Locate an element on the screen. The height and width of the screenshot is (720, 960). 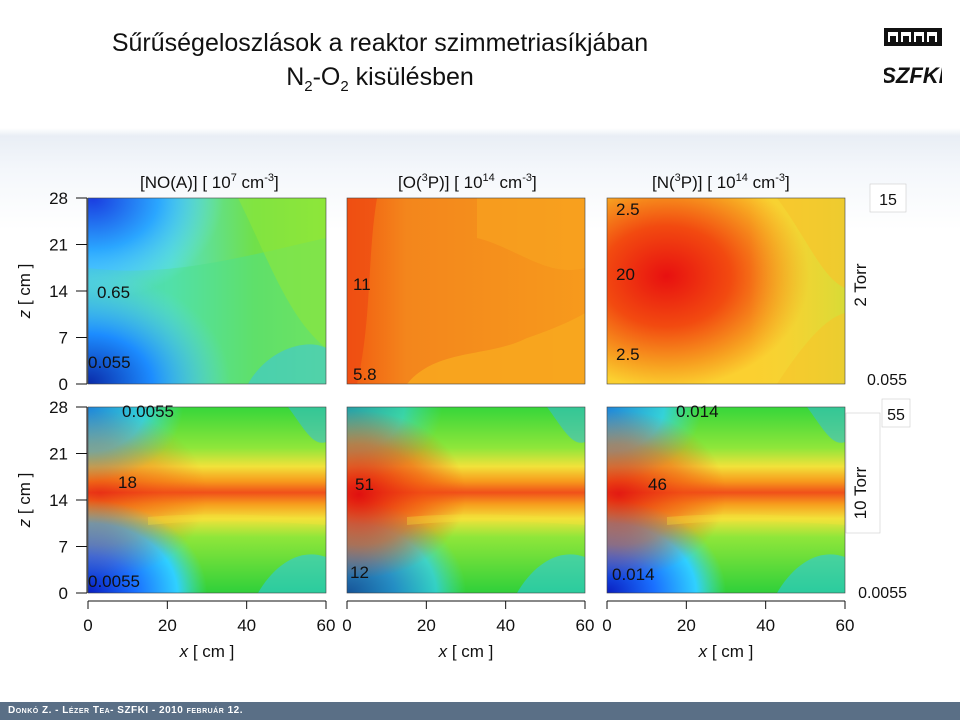
contour-value-label: 0.65 is located at coordinates (113, 292).